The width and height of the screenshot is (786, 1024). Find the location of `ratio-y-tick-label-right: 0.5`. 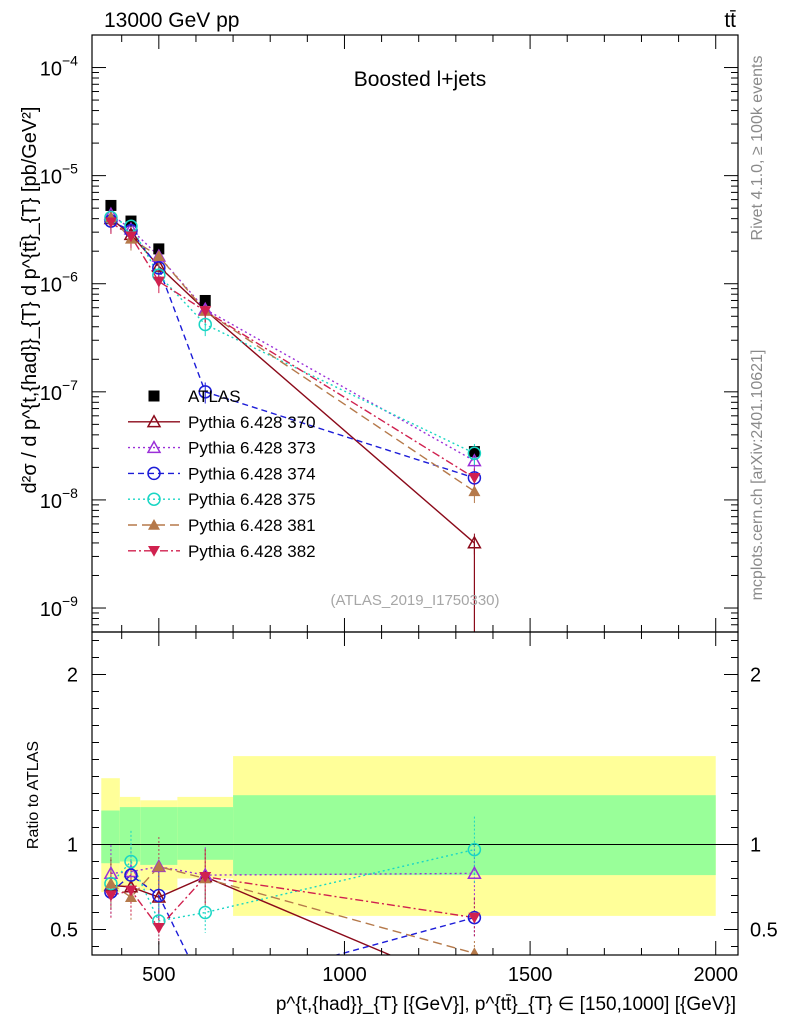

ratio-y-tick-label-right: 0.5 is located at coordinates (764, 931).